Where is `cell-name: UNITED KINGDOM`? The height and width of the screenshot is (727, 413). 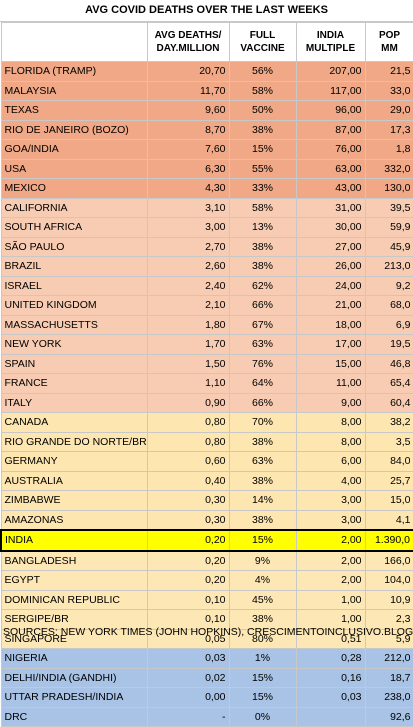 cell-name: UNITED KINGDOM is located at coordinates (74, 305).